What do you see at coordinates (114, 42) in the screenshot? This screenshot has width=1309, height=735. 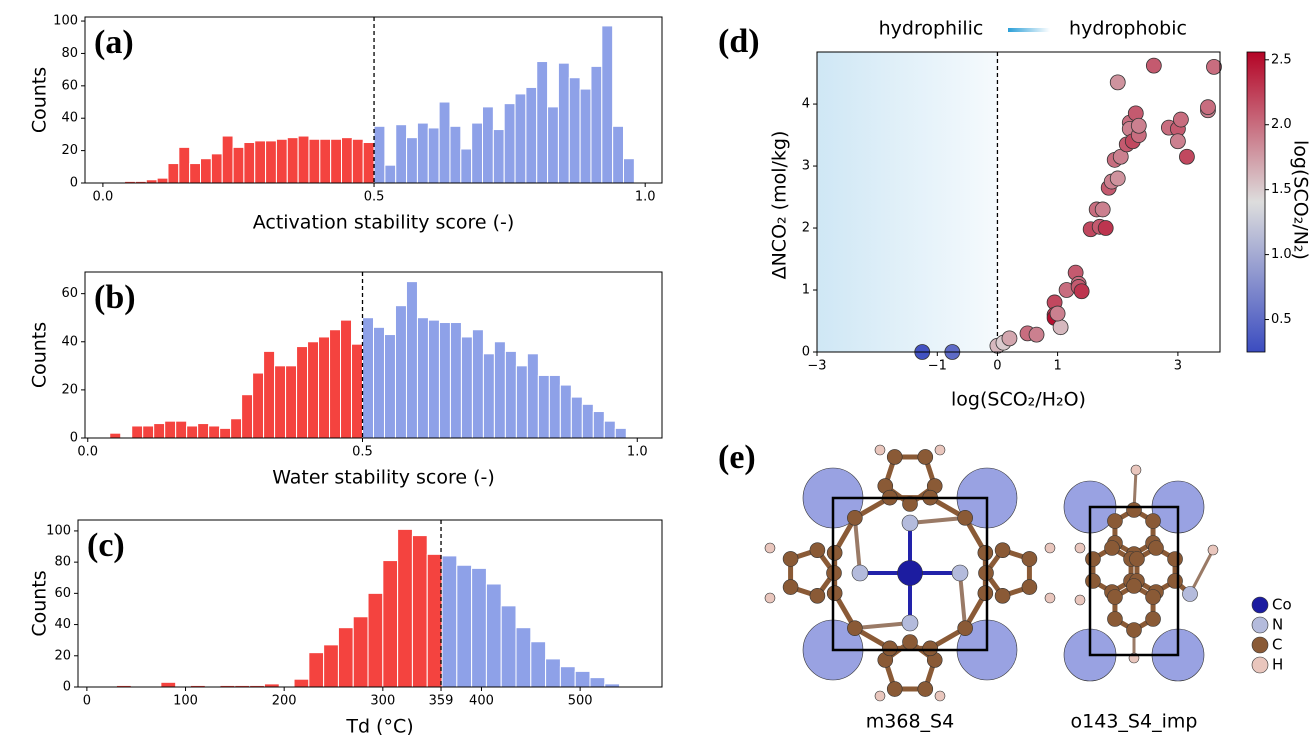 I see `panel-label: (a)` at bounding box center [114, 42].